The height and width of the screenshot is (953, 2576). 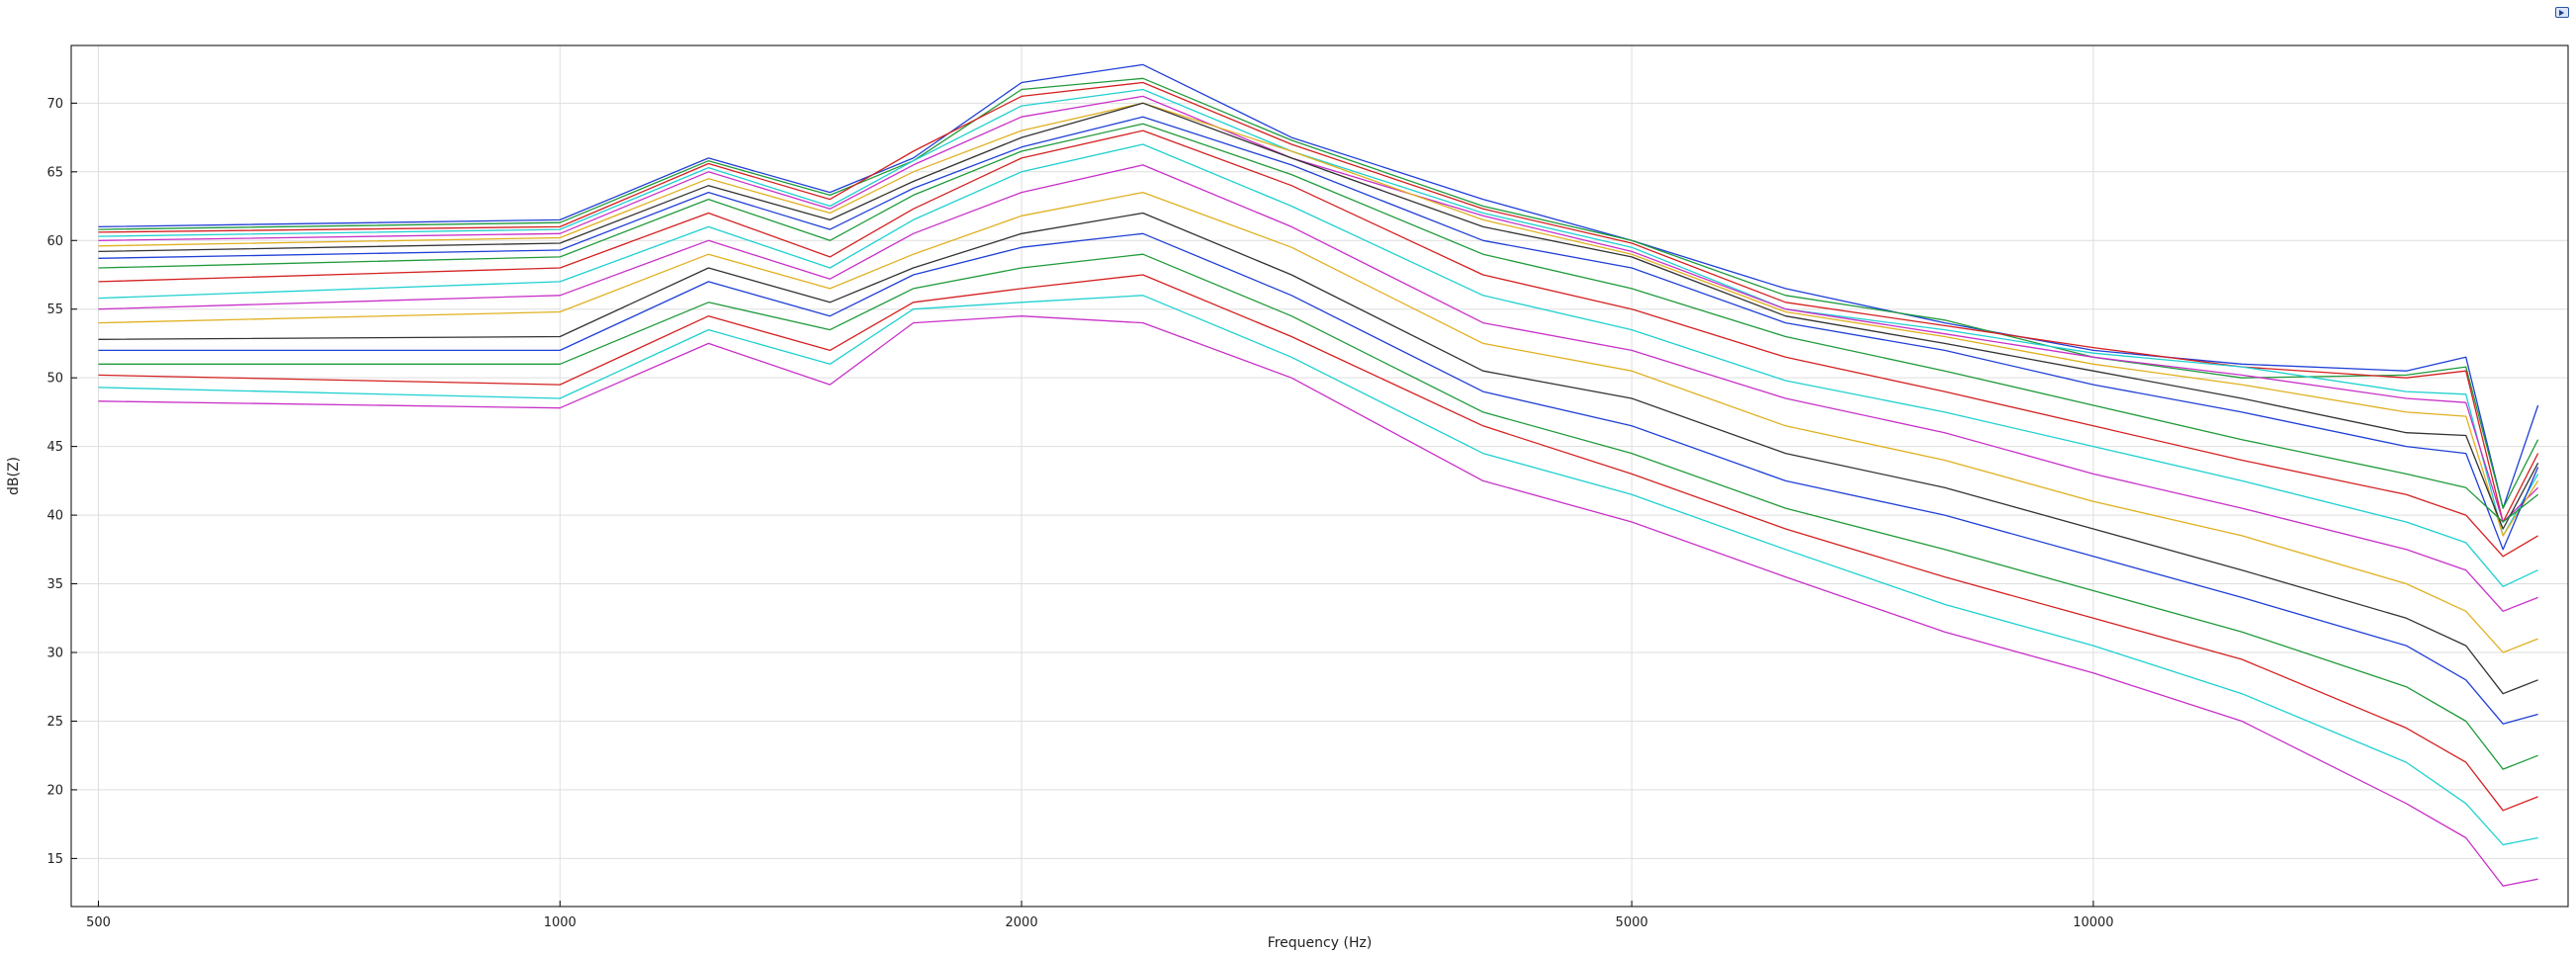 I want to click on x-tick-label: 1000, so click(x=560, y=922).